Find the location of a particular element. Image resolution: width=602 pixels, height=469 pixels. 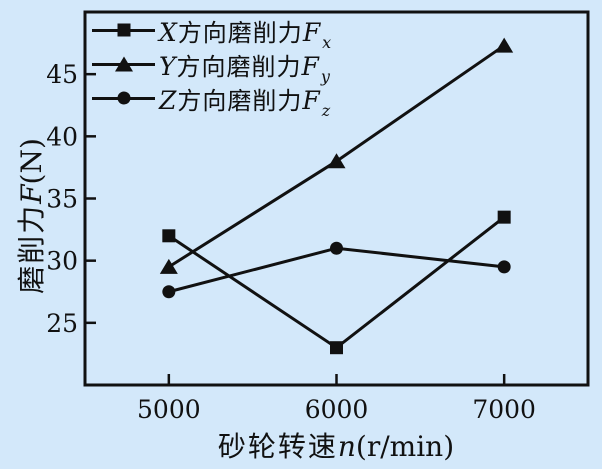

y-tick-label: 25 is located at coordinates (62, 323).